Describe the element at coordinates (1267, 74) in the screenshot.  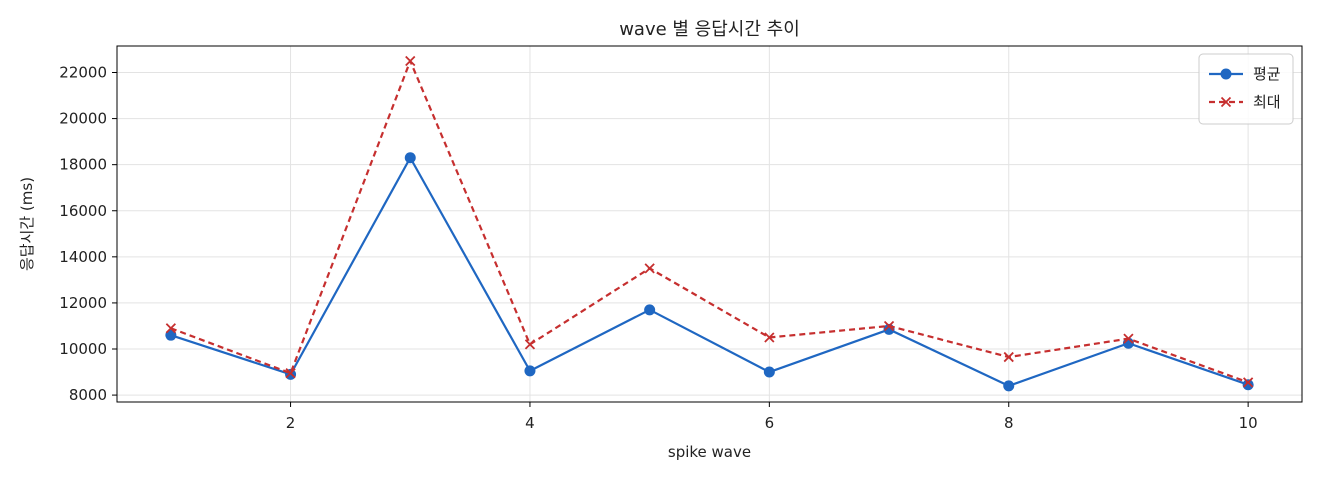
I see `legend-label: 평균` at that location.